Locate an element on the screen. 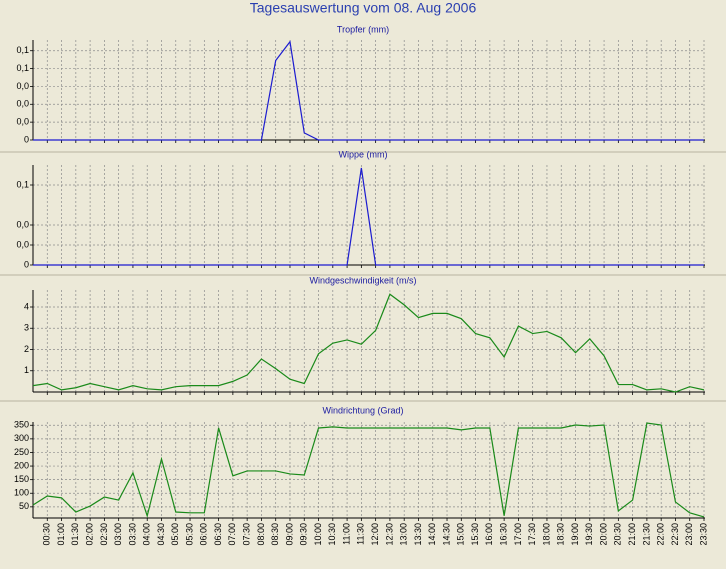 This screenshot has height=569, width=726. x-tick-label: 19:30 is located at coordinates (589, 534).